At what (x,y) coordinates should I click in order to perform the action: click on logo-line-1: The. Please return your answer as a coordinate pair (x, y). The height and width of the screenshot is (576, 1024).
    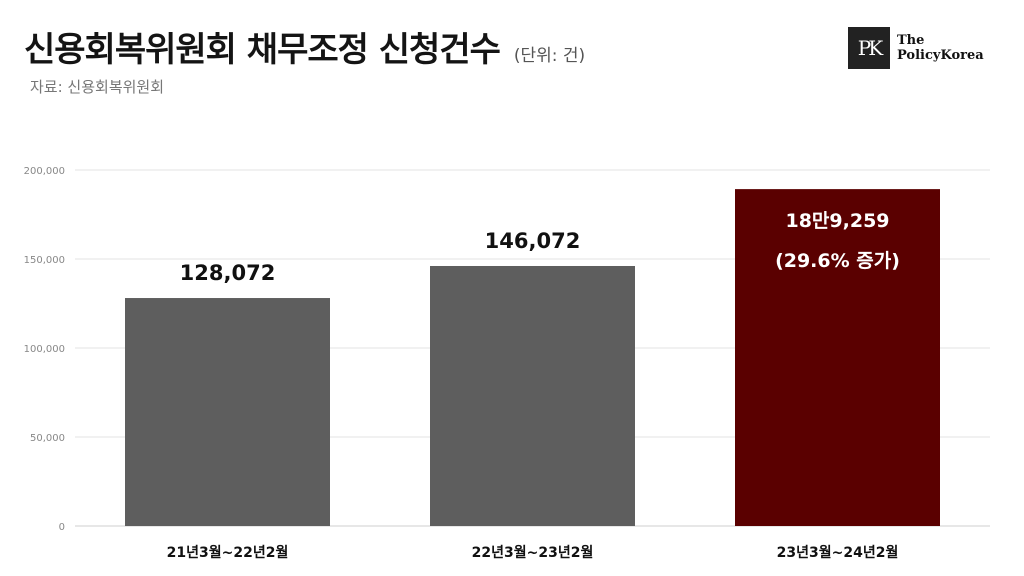
    Looking at the image, I should click on (911, 40).